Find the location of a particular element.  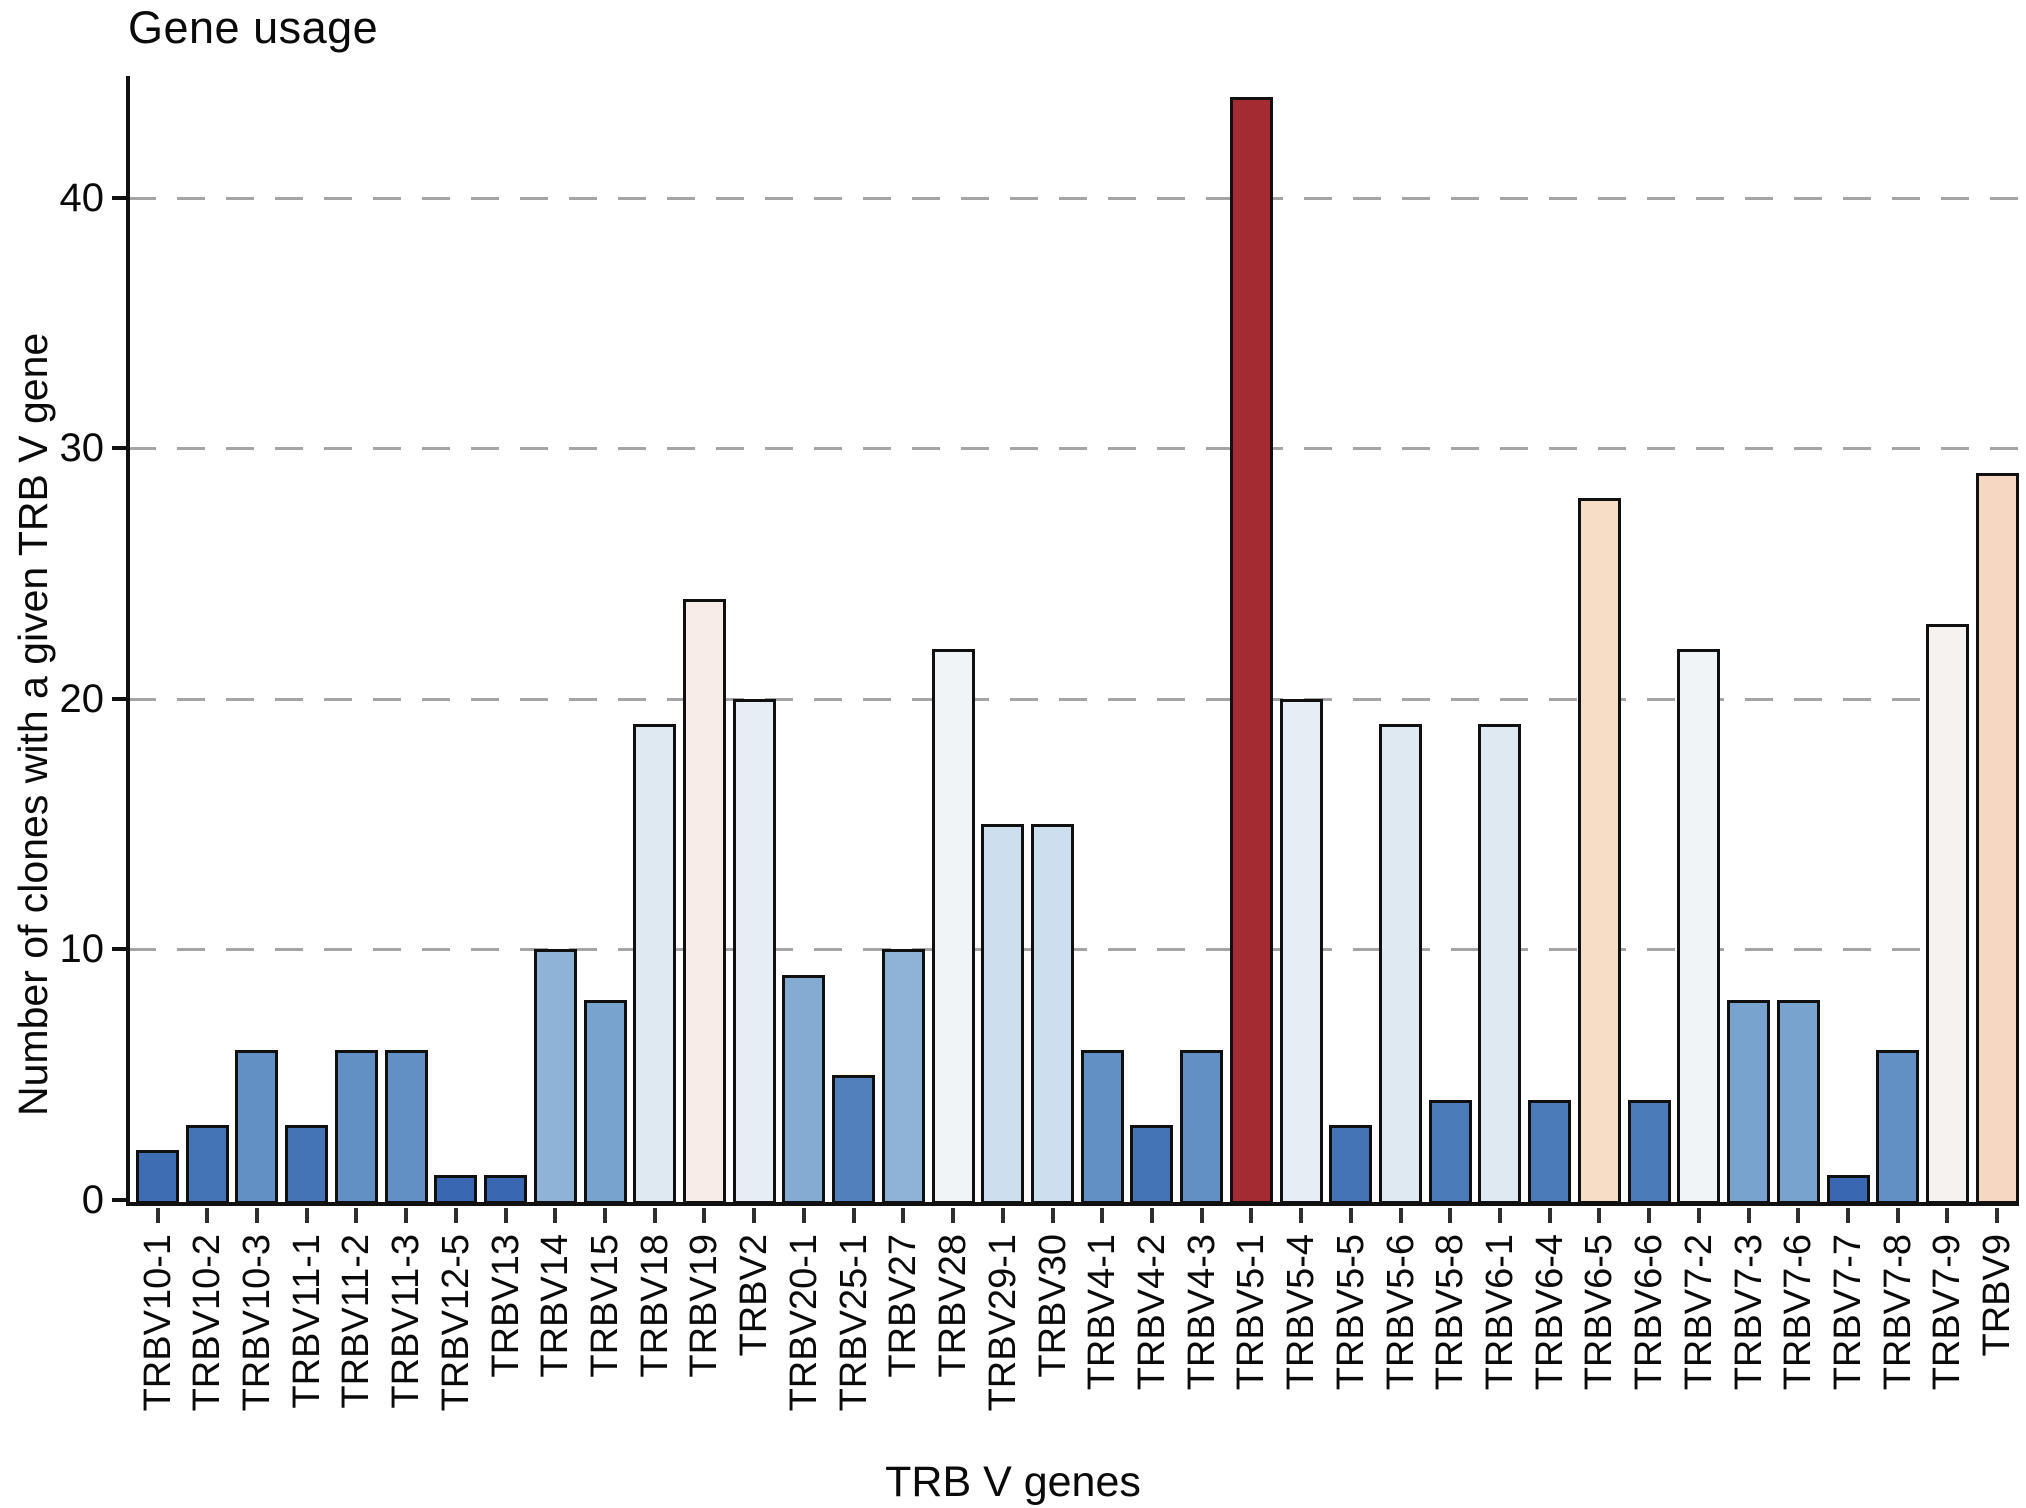

x-tick-label-TRBV11-1: TRBV11-1 is located at coordinates (306, 1321).